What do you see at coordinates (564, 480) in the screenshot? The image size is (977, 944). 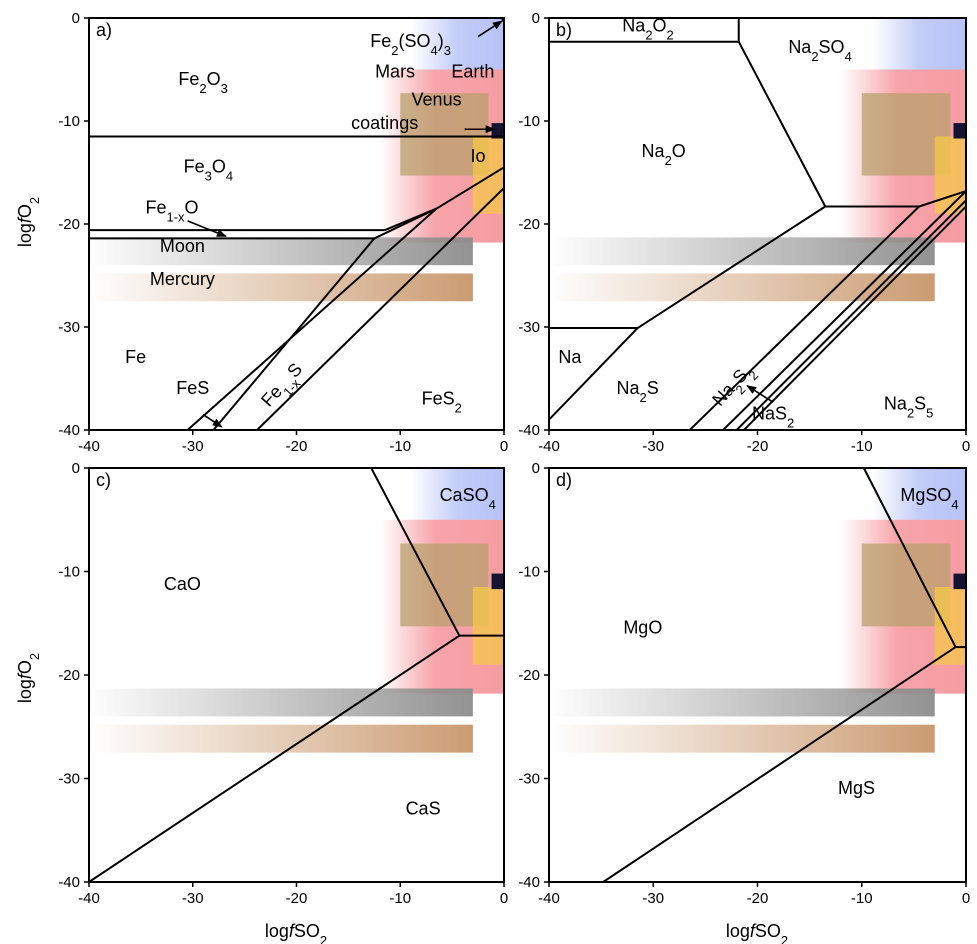 I see `panel-label: d)` at bounding box center [564, 480].